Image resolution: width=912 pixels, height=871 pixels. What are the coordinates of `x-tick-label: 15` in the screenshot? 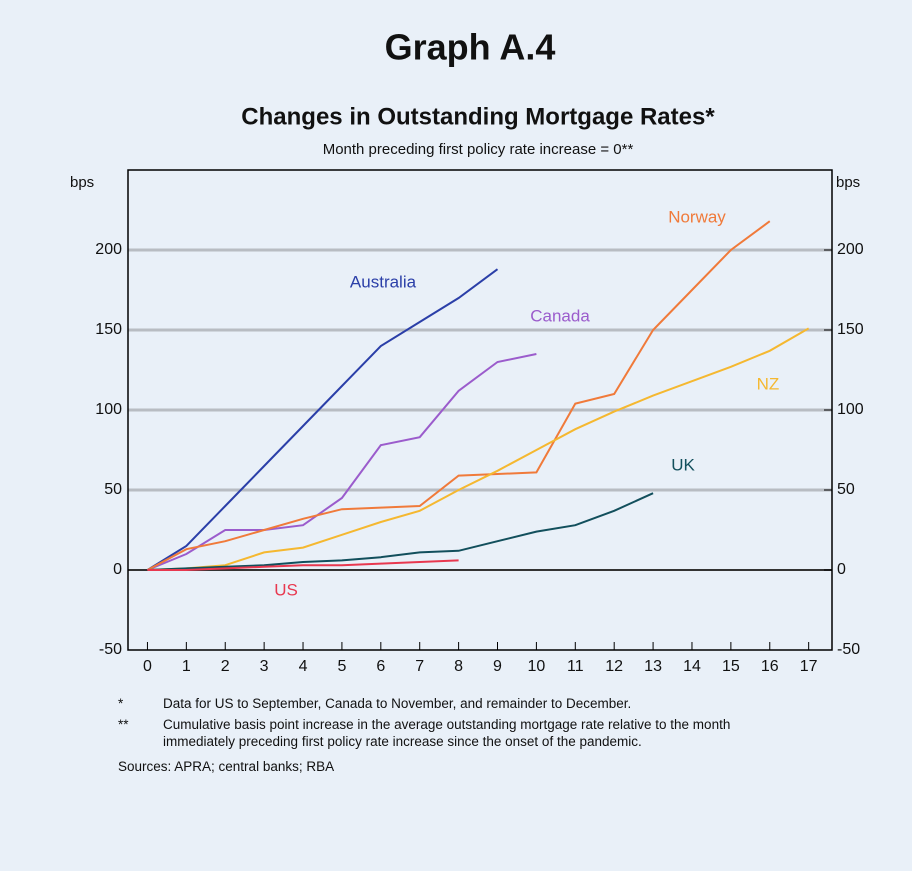 It's located at (731, 666).